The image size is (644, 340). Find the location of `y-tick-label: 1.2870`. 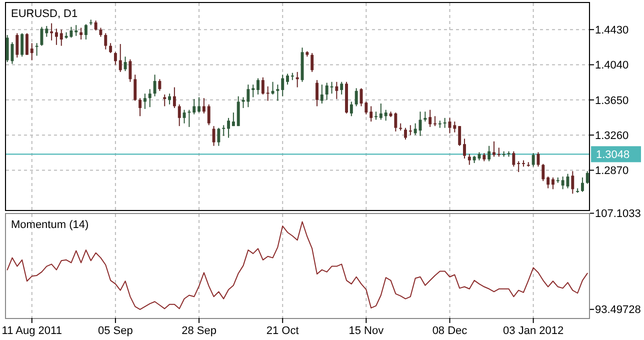

y-tick-label: 1.2870 is located at coordinates (612, 171).